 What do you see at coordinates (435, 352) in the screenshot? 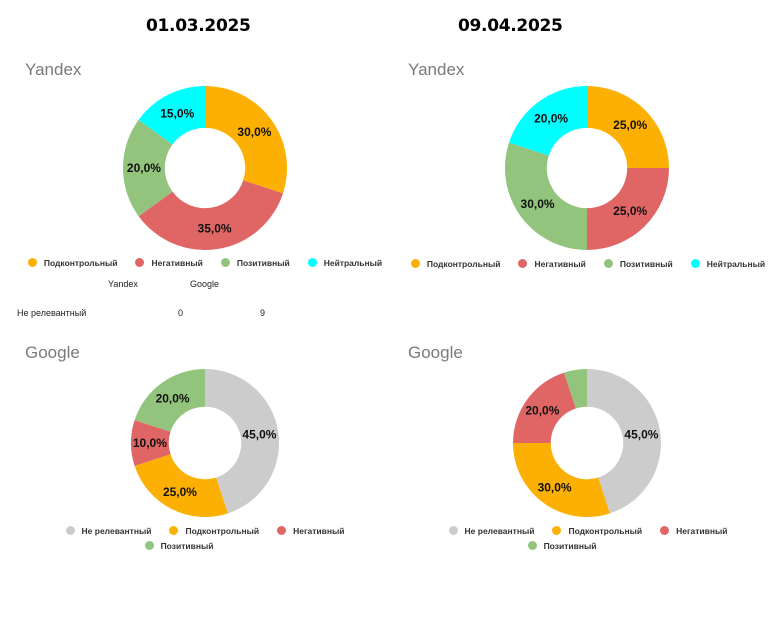
I see `panel-title-google-right: Google` at bounding box center [435, 352].